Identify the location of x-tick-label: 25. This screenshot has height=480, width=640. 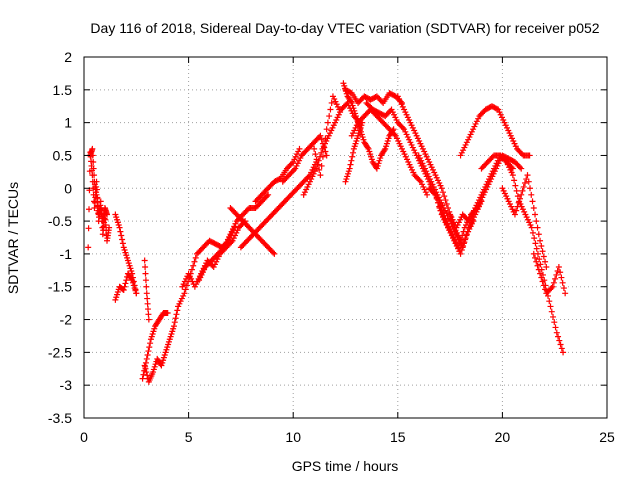
(607, 437).